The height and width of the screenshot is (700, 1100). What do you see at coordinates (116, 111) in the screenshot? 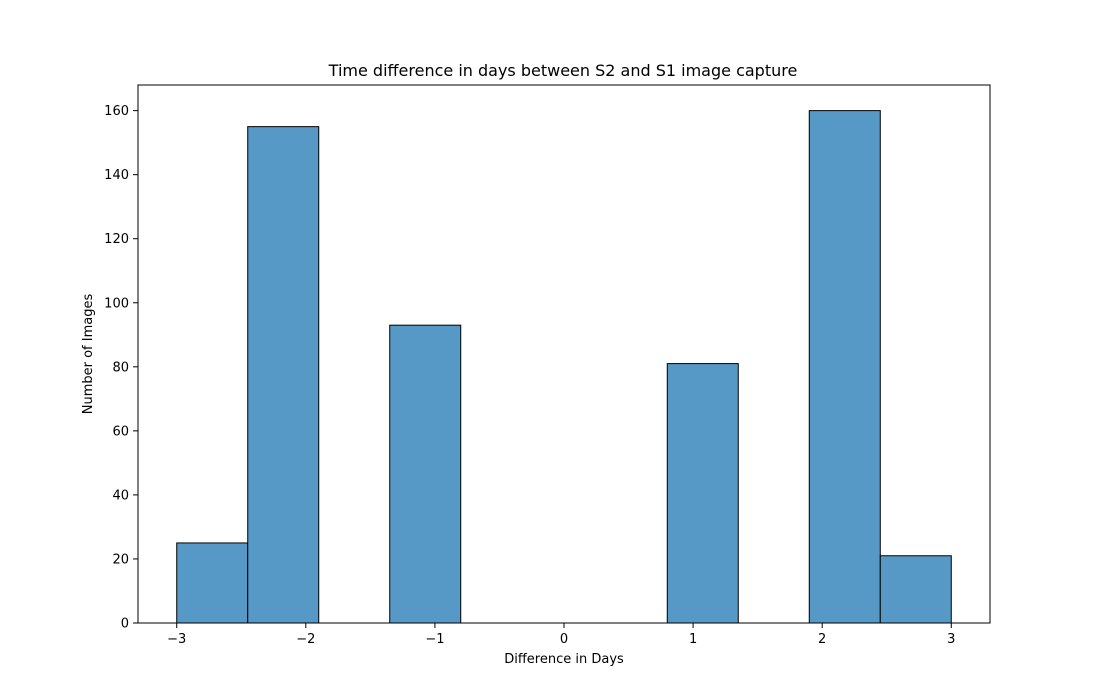
I see `y-tick-label: 160` at bounding box center [116, 111].